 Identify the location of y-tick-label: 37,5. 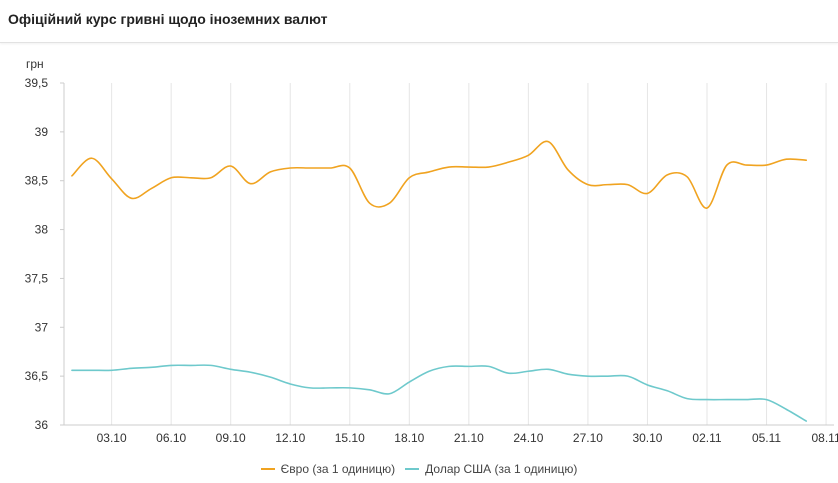
(37, 278).